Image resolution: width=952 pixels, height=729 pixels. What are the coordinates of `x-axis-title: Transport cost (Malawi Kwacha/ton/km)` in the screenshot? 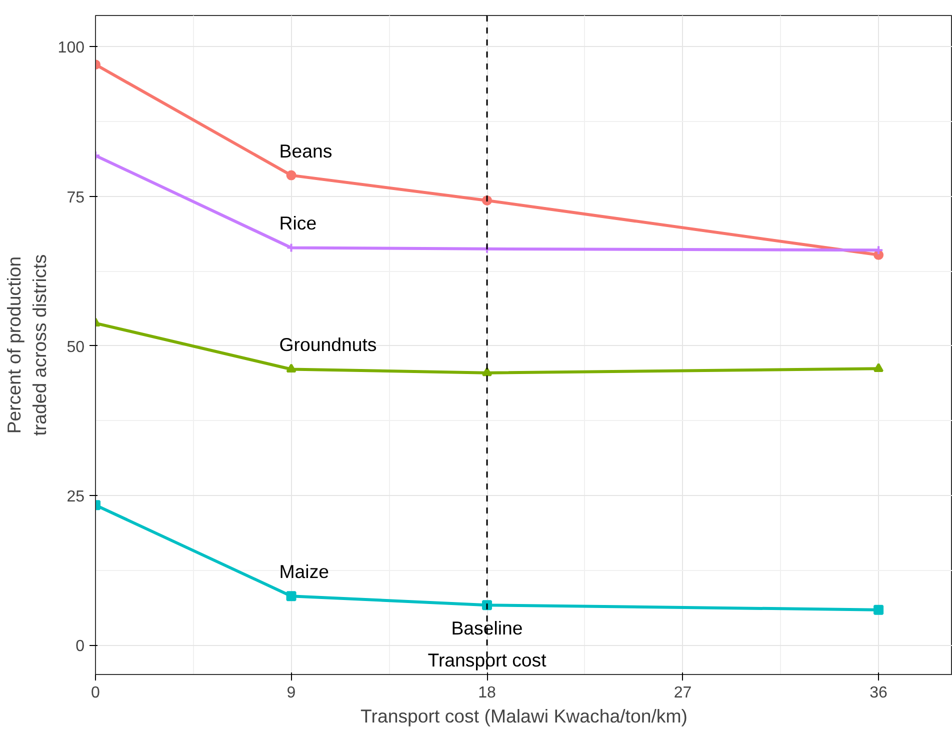 It's located at (524, 716).